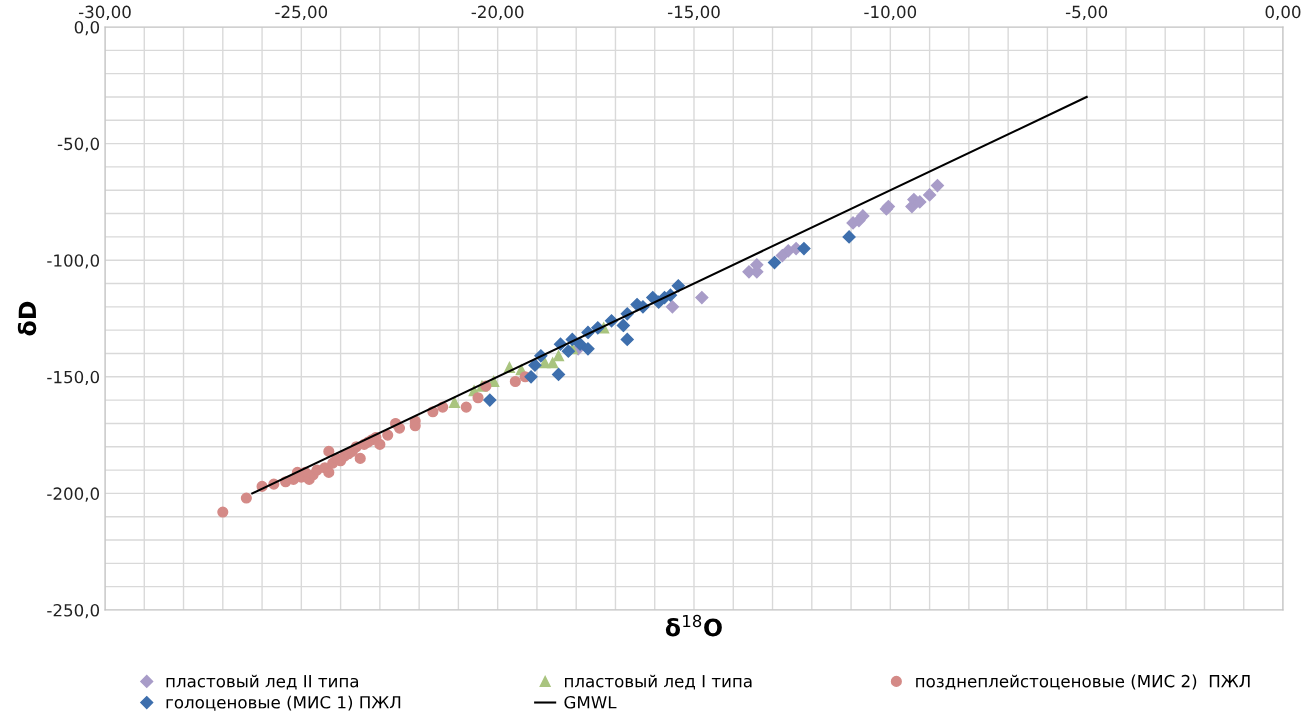 This screenshot has width=1308, height=728. Describe the element at coordinates (262, 682) in the screenshot. I see `legend-label: пластовый лед II типа` at that location.